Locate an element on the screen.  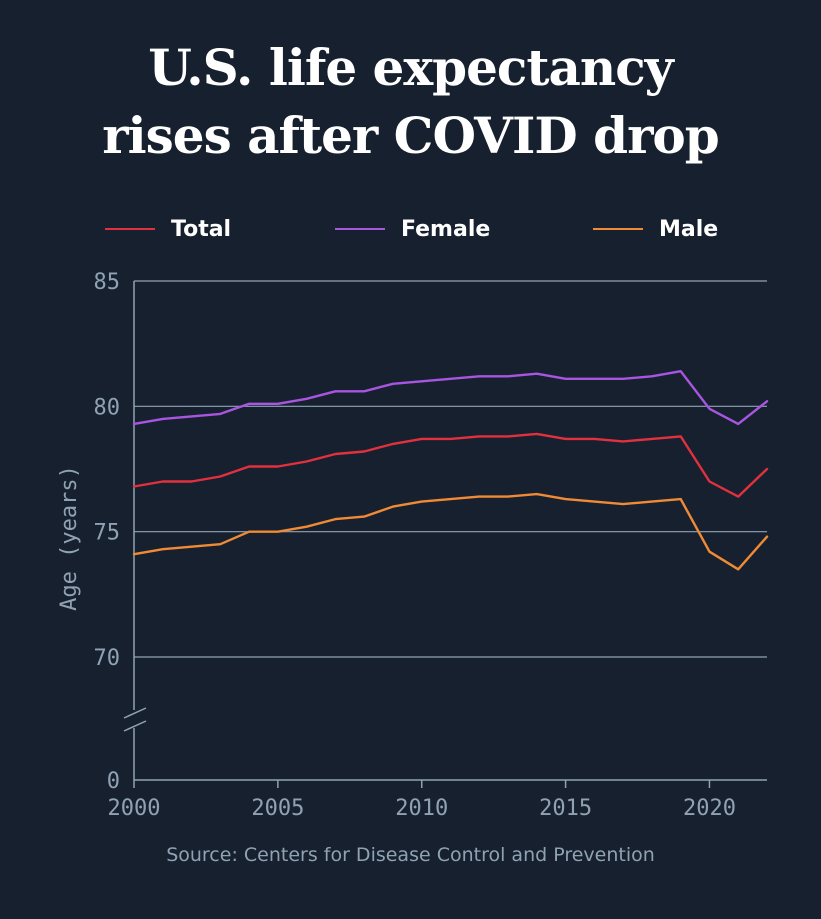
y-tick-label-75: 75 is located at coordinates (107, 533).